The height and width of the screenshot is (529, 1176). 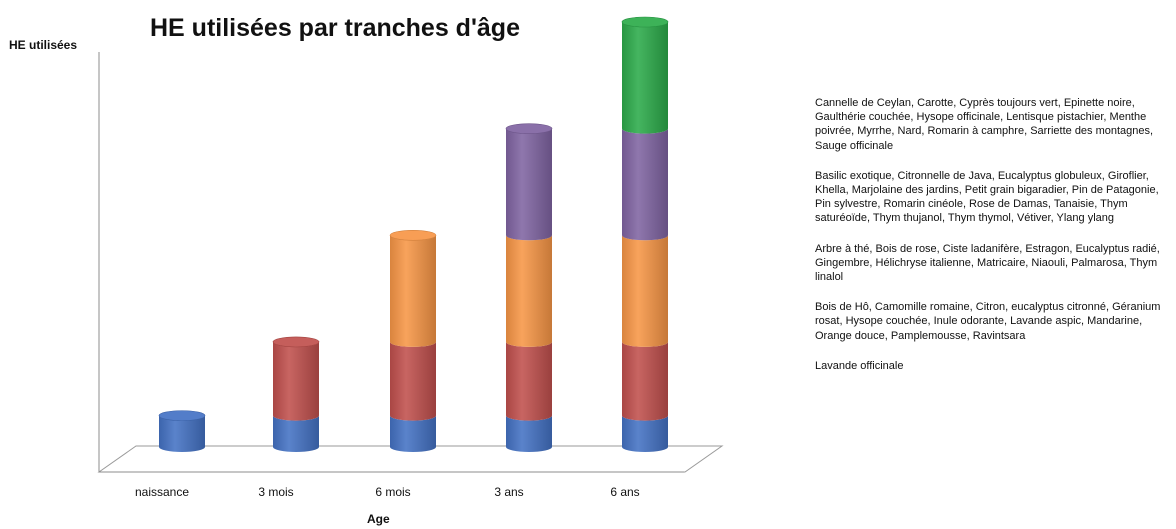 I want to click on x-axis-label: Age, so click(x=378, y=519).